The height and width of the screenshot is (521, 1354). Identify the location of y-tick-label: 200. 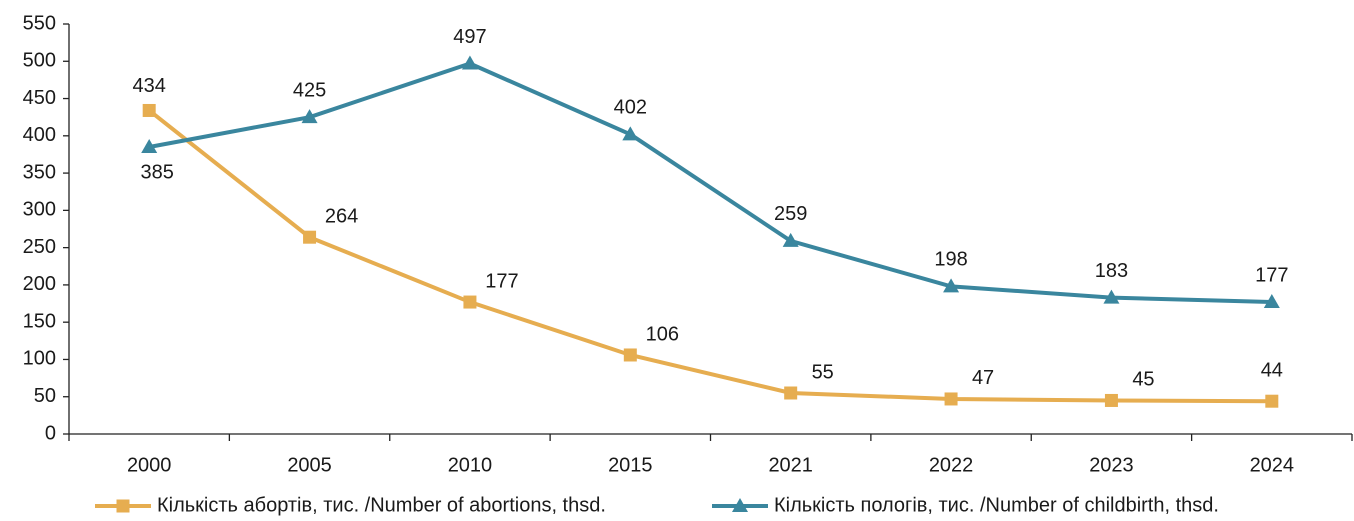
(39, 284).